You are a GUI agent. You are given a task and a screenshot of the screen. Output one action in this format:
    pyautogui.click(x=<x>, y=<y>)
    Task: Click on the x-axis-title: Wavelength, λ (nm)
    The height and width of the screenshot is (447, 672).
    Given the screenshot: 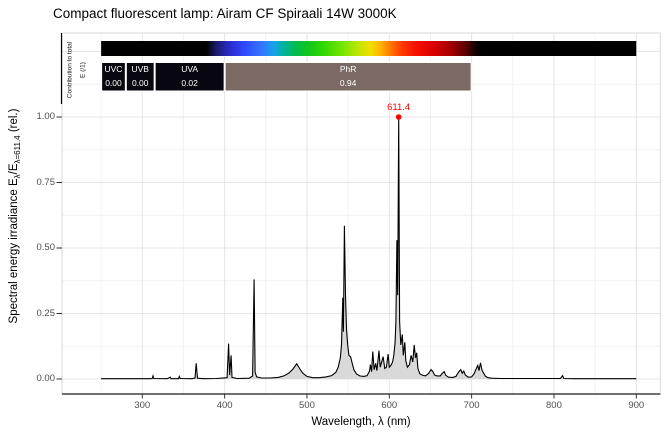 What is the action you would take?
    pyautogui.click(x=361, y=422)
    